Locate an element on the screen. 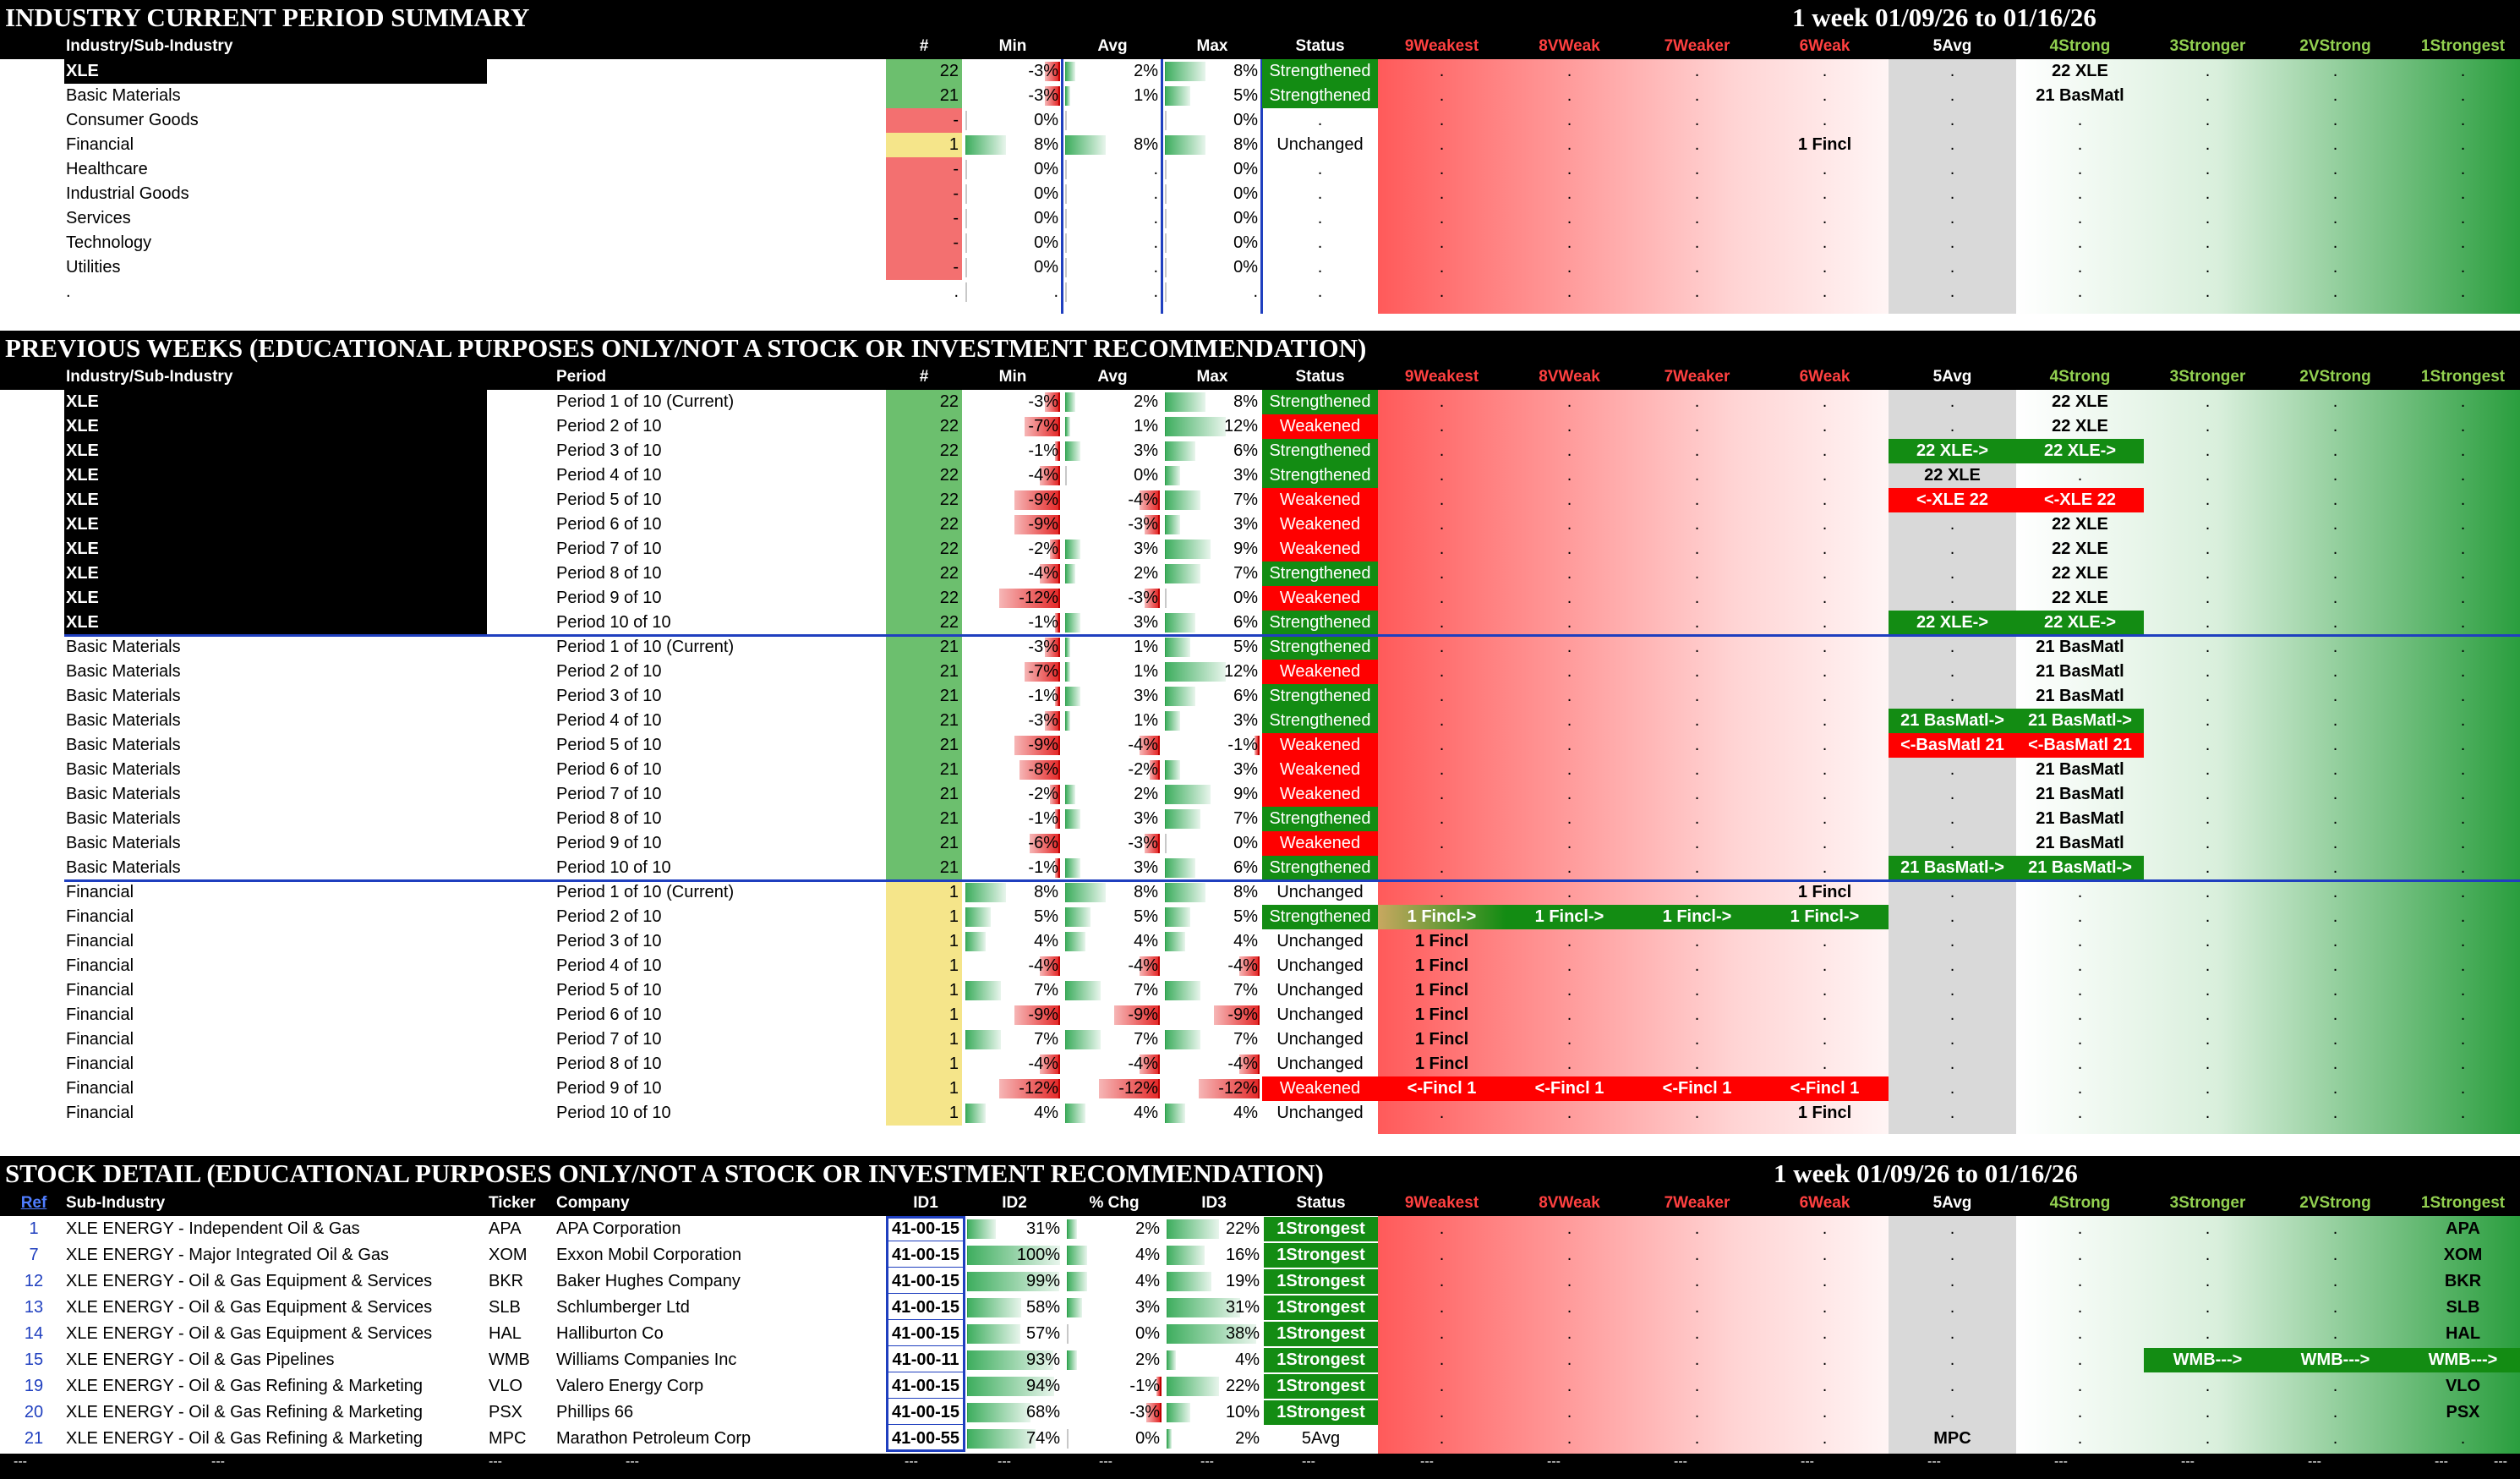 The height and width of the screenshot is (1479, 2520). ticker: BKR is located at coordinates (506, 1281).